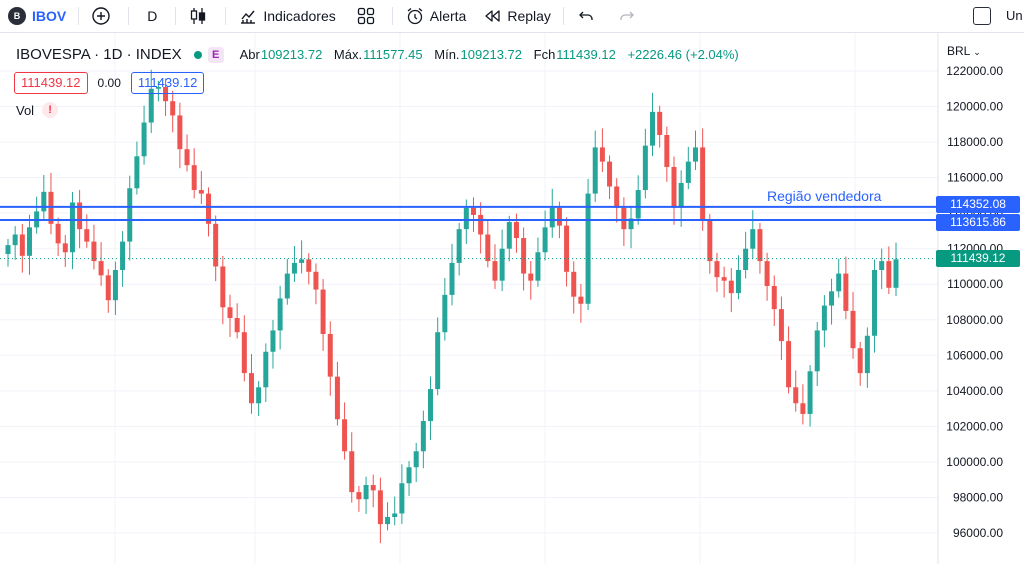 The width and height of the screenshot is (1024, 564). Describe the element at coordinates (516, 16) in the screenshot. I see `replay-button: Replay` at that location.